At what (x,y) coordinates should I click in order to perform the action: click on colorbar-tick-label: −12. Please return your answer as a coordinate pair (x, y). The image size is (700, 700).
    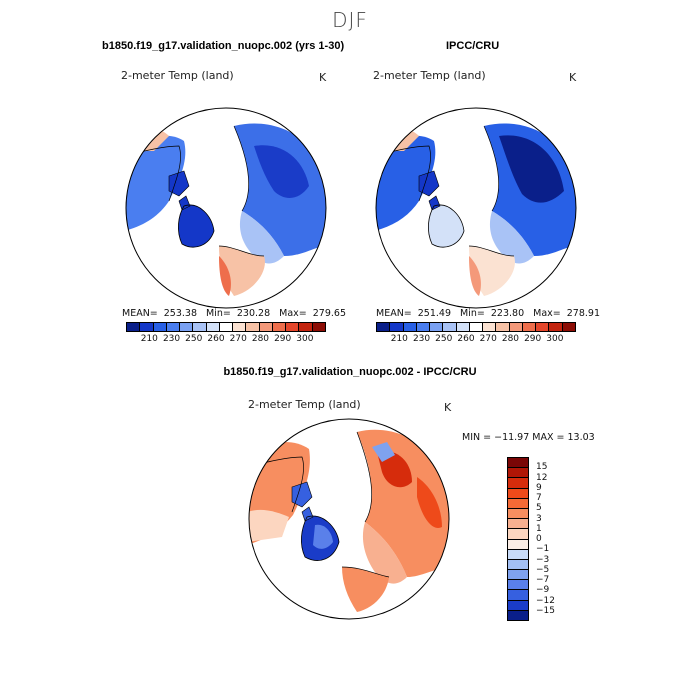
    Looking at the image, I should click on (545, 600).